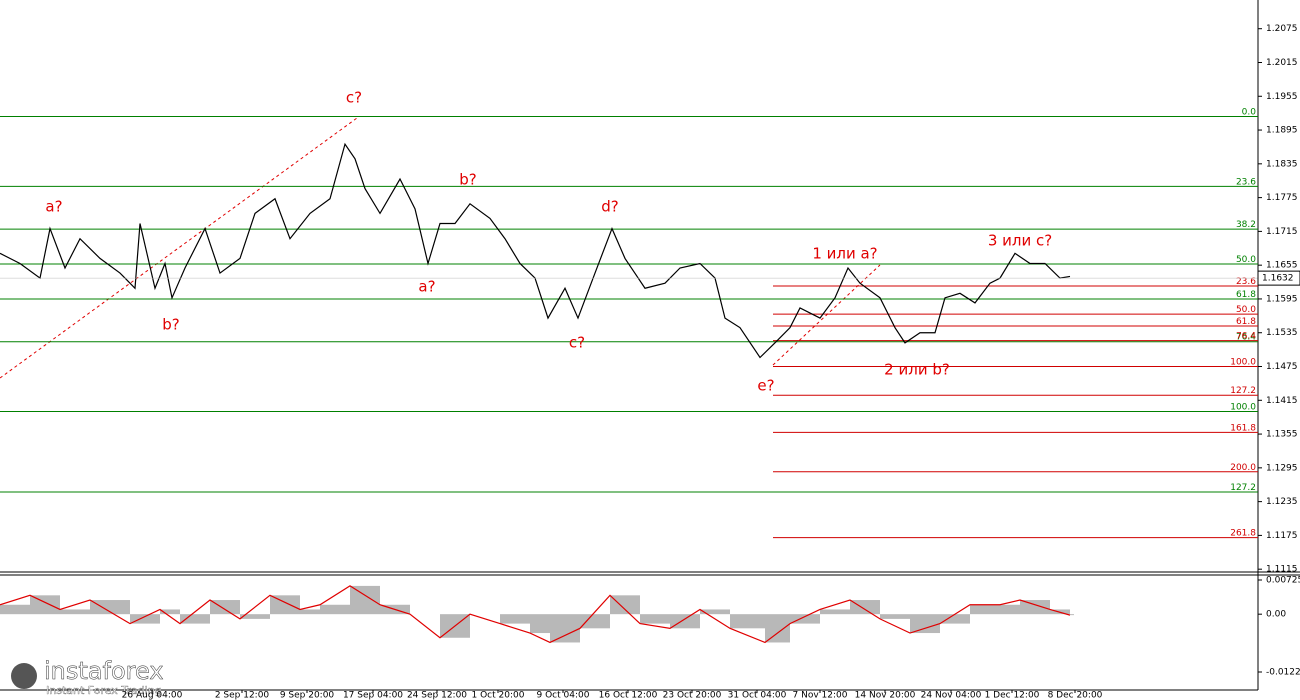 This screenshot has height=700, width=1300. I want to click on x-tick-label: 24 Nov 04:00, so click(951, 695).